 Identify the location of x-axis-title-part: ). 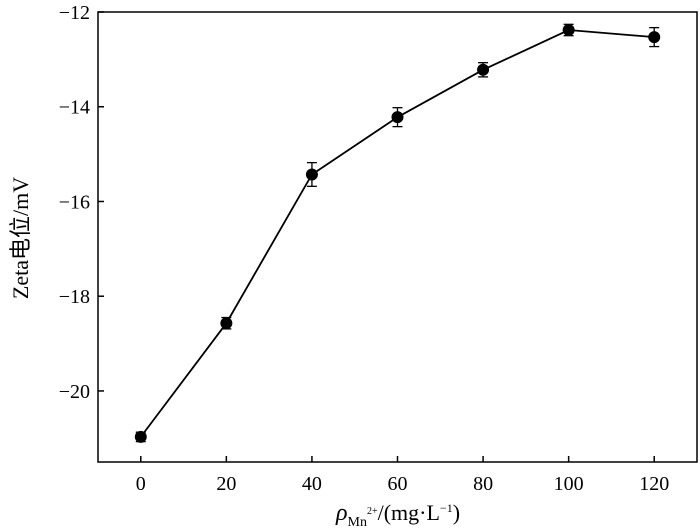
(456, 512).